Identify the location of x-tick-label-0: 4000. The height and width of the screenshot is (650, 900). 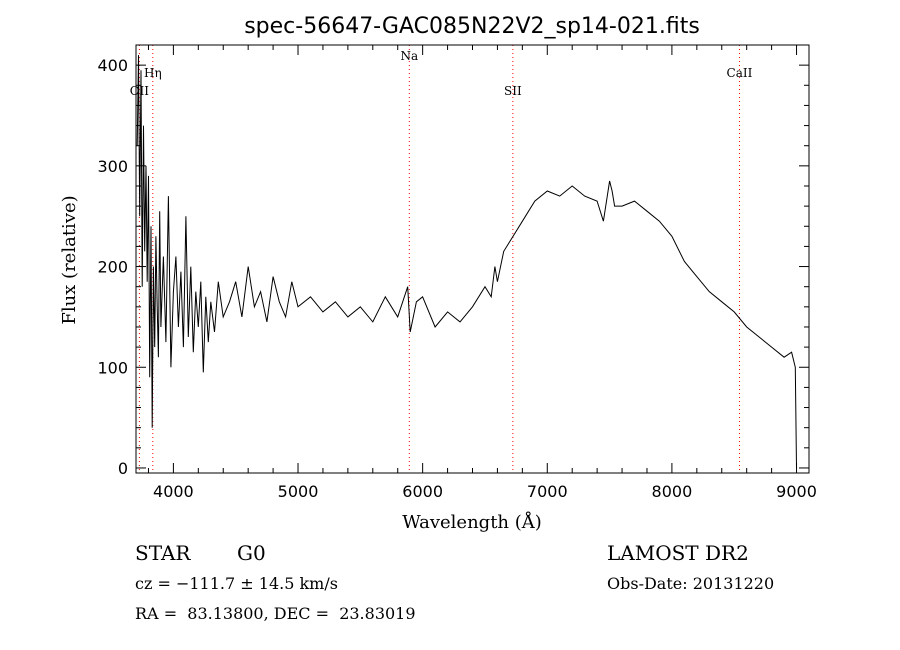
(173, 491).